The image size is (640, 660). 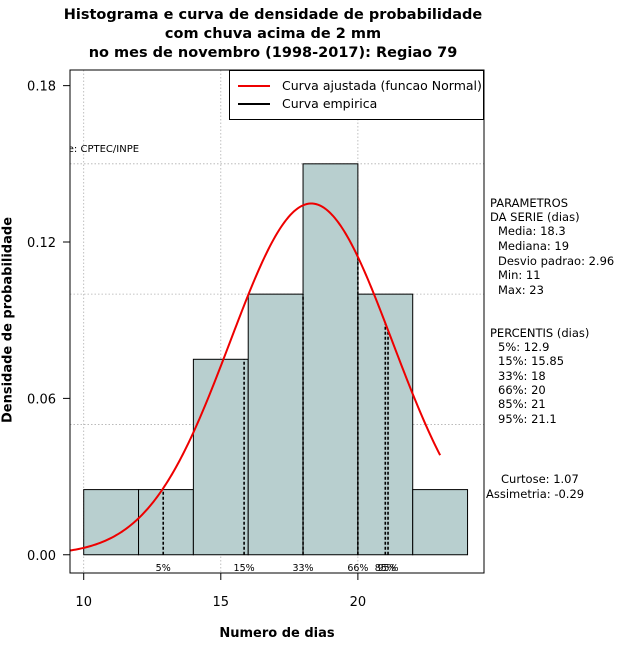 I want to click on parameters-heading-1: PARAMETROS, so click(x=529, y=203).